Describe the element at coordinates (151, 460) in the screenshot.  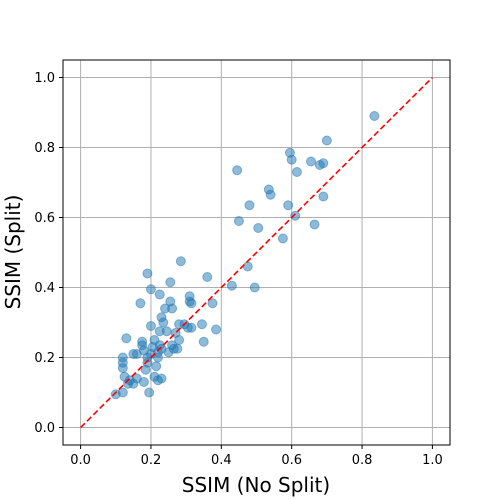
I see `x-tick-label: 0.2` at that location.